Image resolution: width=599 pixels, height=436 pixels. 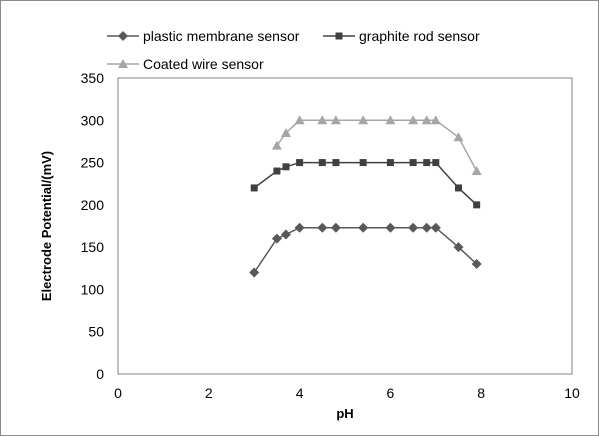 I want to click on legend-item: Coated wire sensor, so click(x=185, y=64).